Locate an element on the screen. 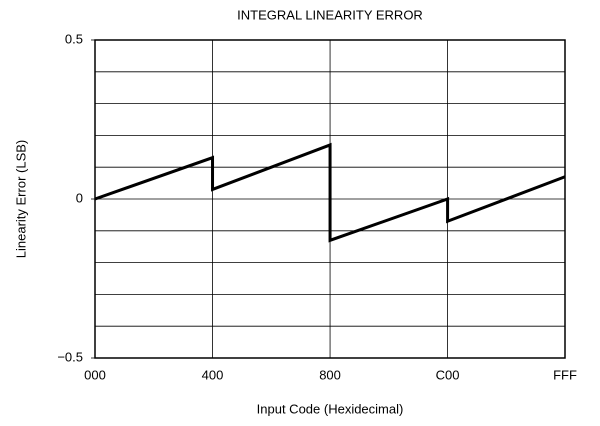  y-axis-label: Linearity Error (LSB) is located at coordinates (20, 199).